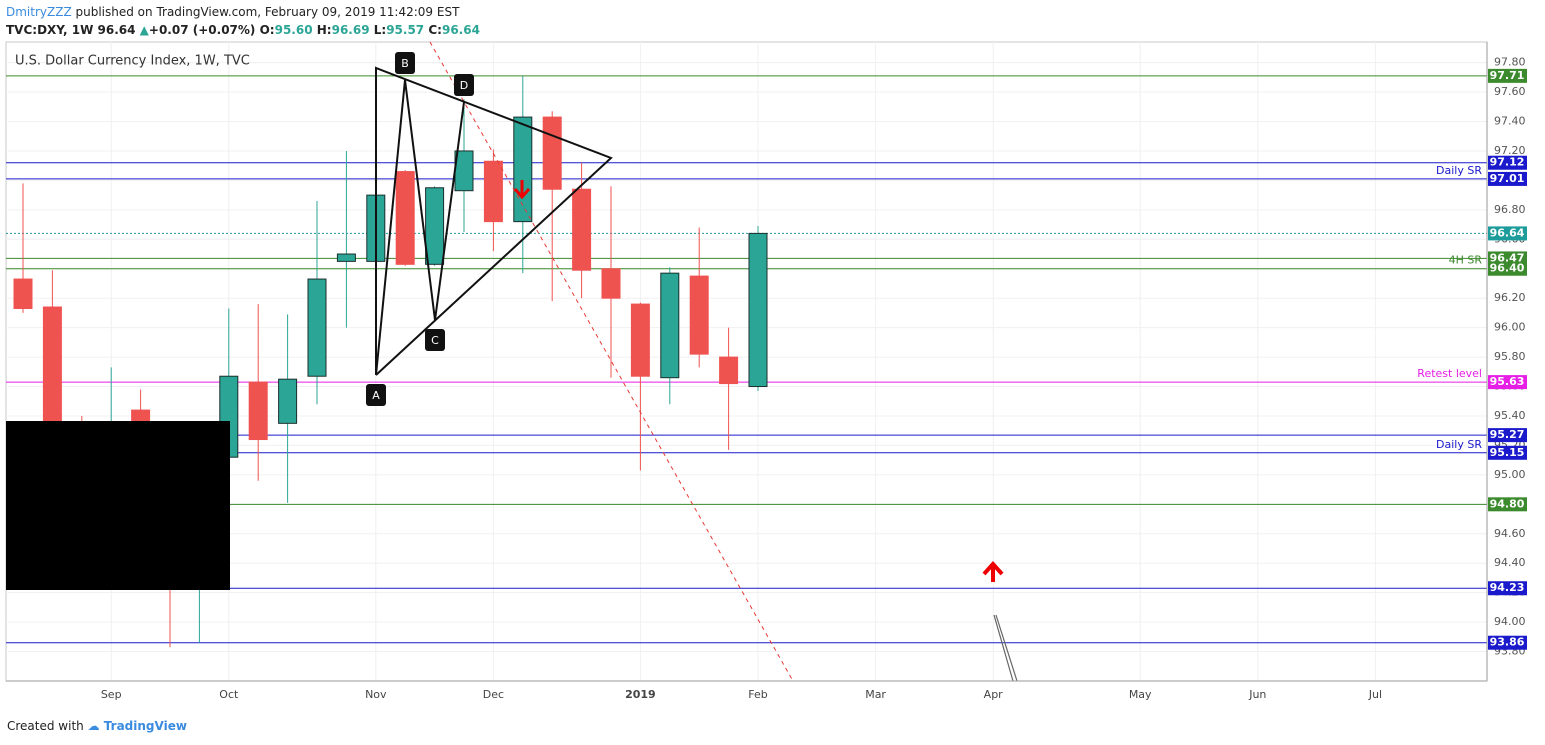  Describe the element at coordinates (1510, 327) in the screenshot. I see `y-tick-label: 96.00` at that location.